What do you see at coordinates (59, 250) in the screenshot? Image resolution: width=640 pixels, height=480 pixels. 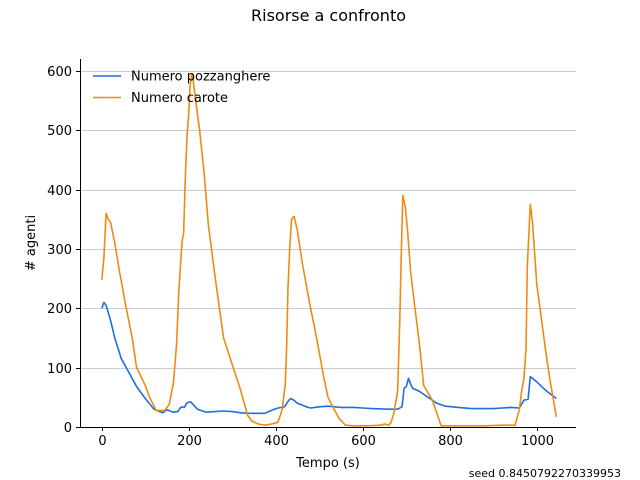 I see `y-tick-label: 300` at bounding box center [59, 250].